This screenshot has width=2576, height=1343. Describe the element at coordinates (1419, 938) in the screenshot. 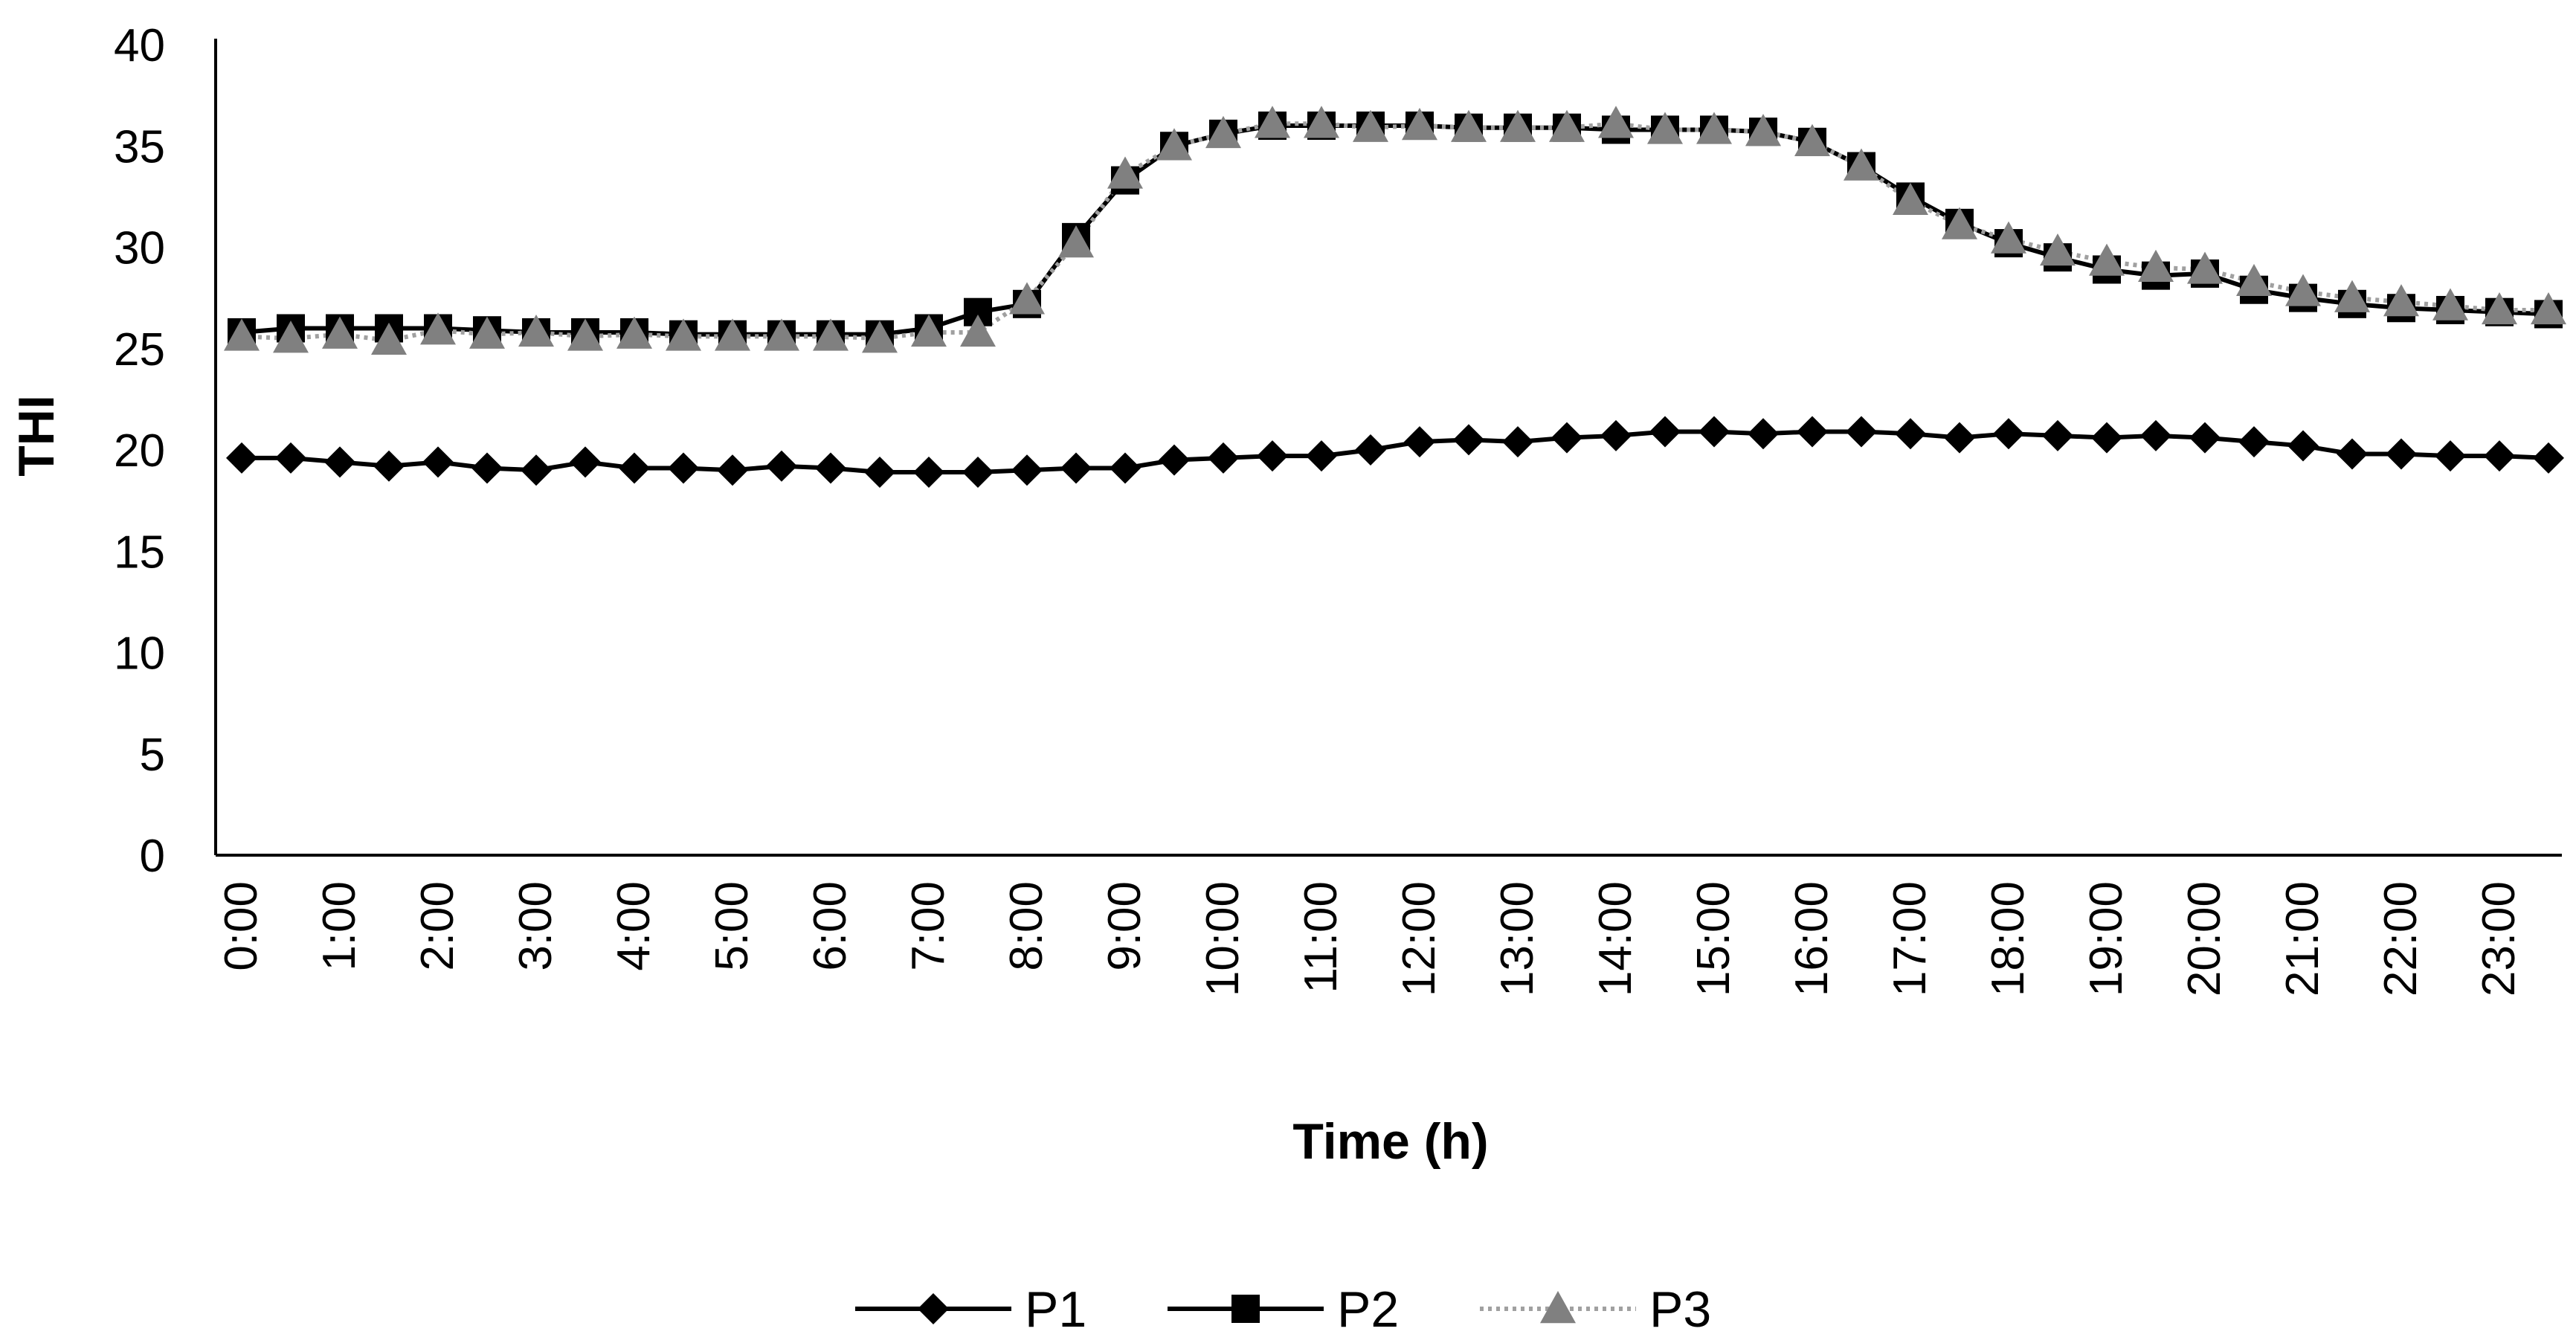

I see `x-tick-label: 12:00` at that location.